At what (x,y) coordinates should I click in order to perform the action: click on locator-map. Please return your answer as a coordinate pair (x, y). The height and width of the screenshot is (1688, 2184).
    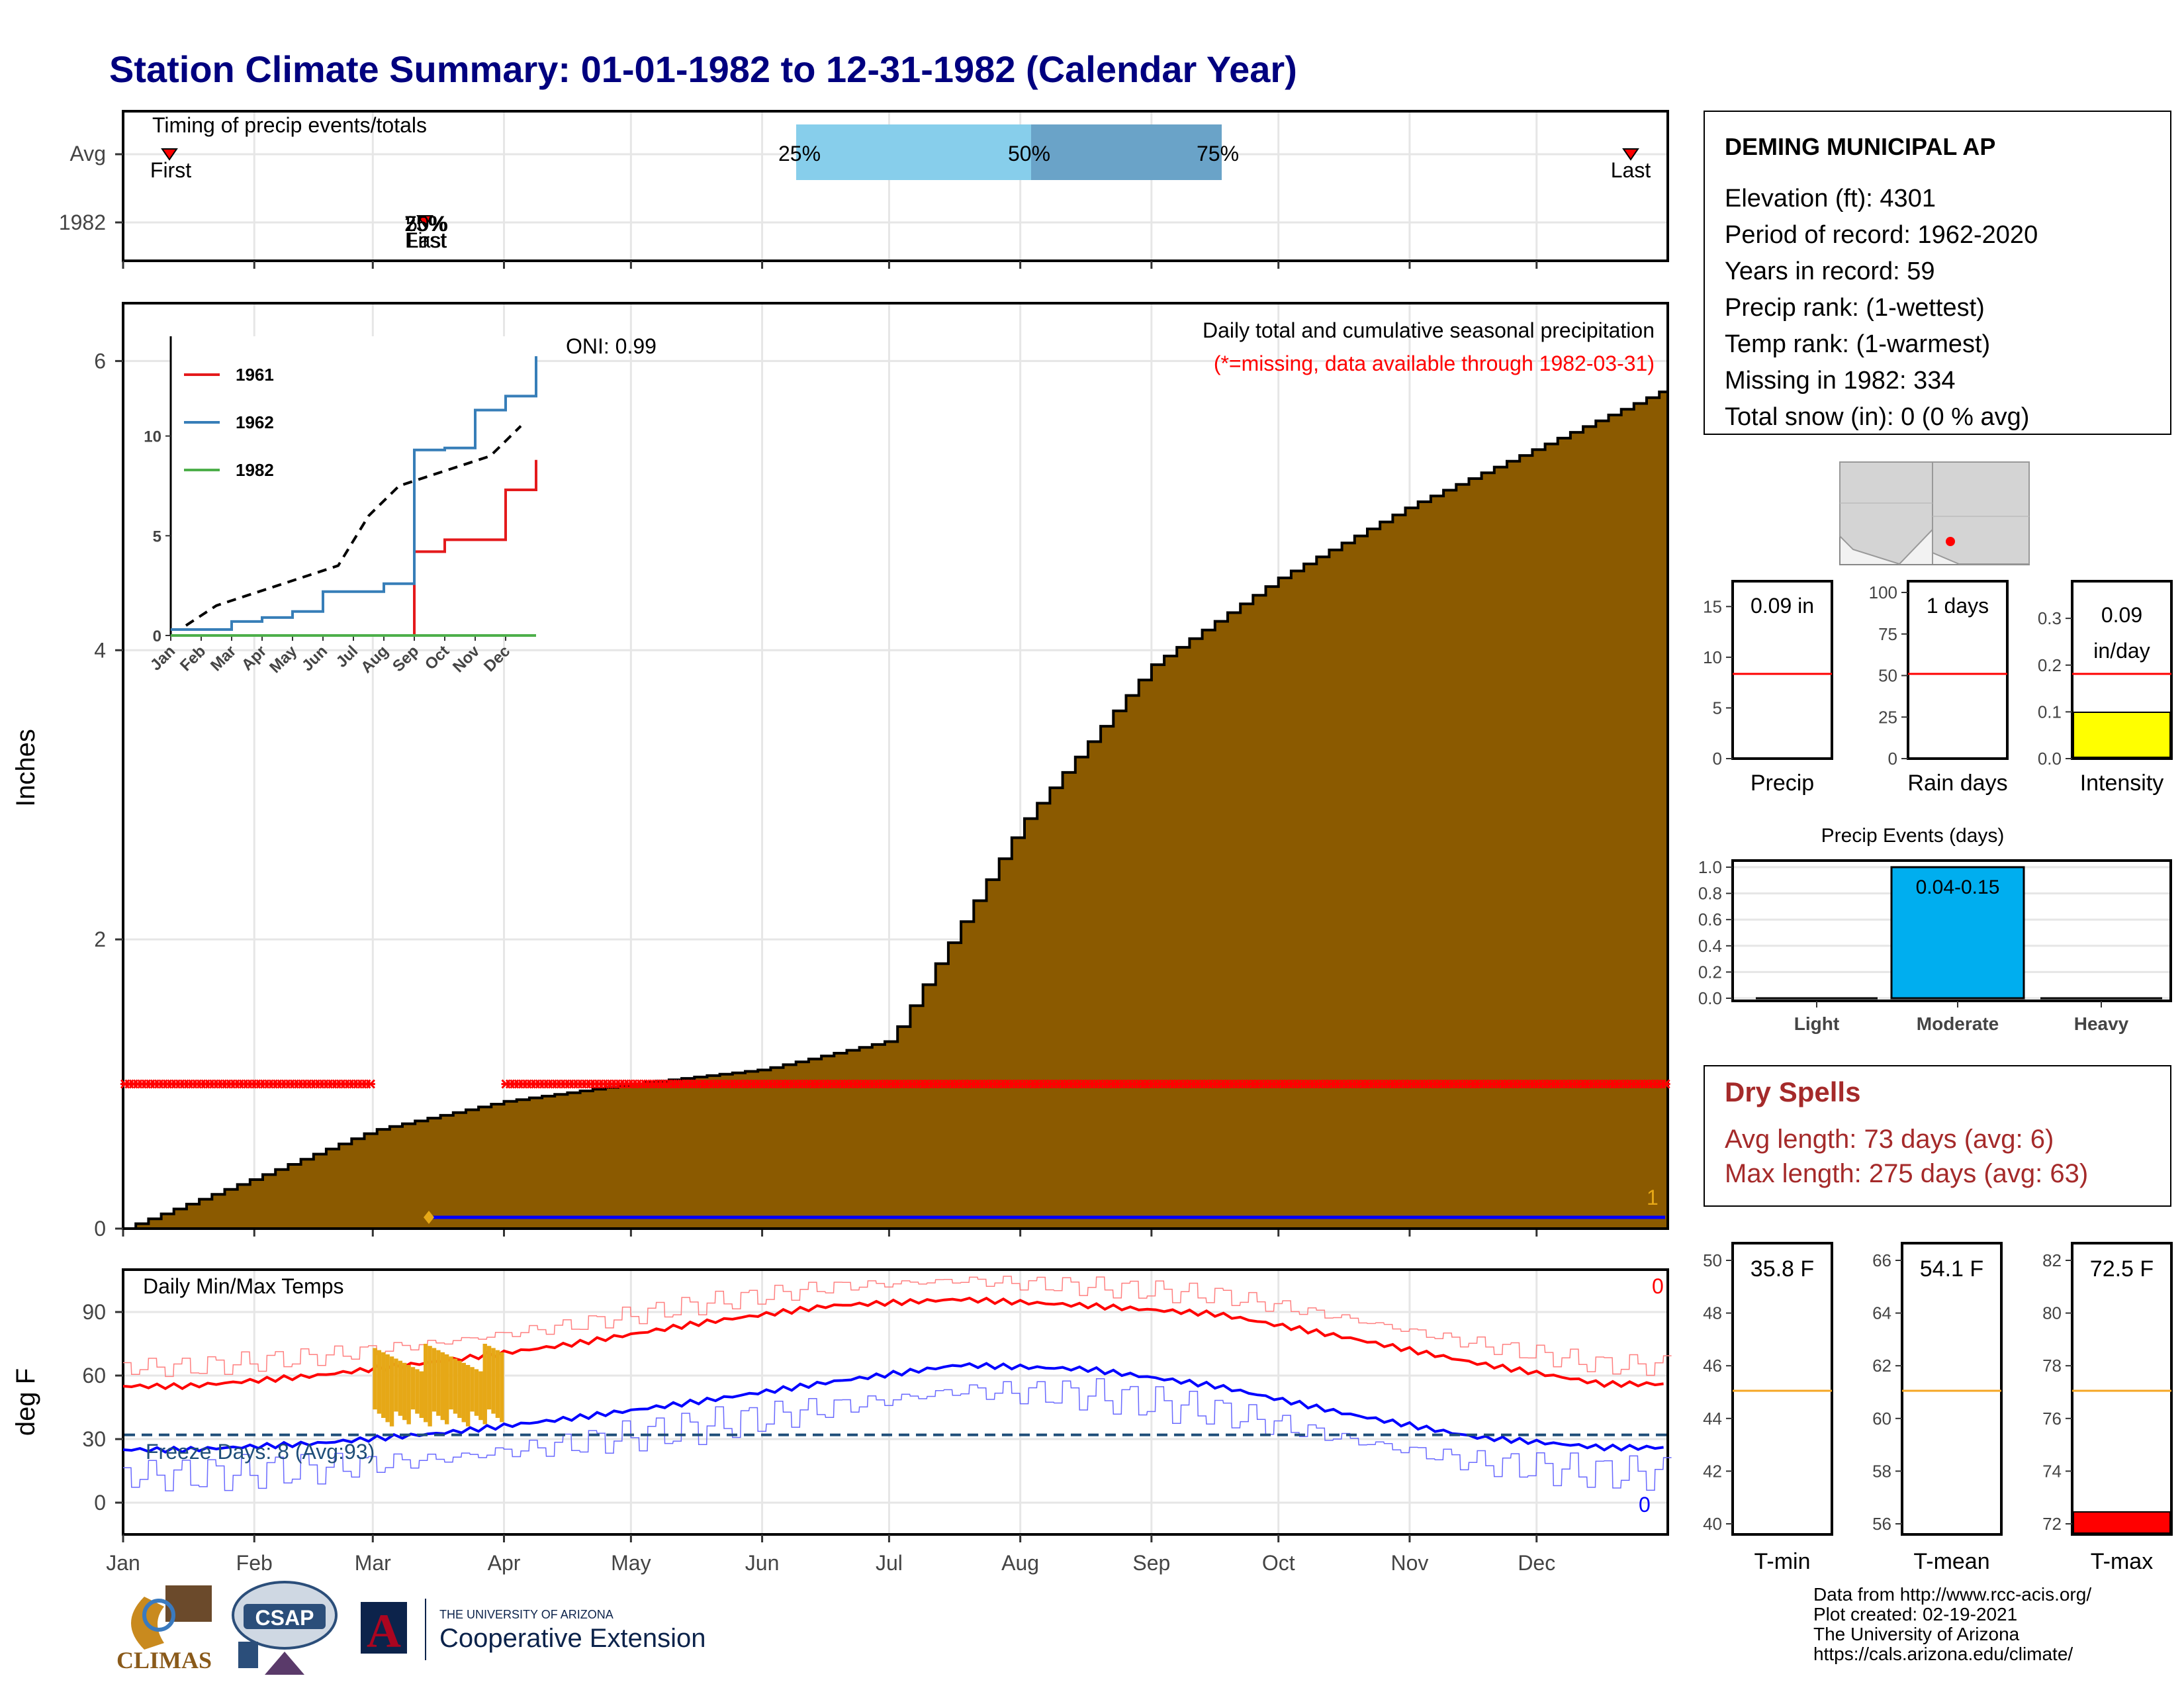
    Looking at the image, I should click on (1934, 513).